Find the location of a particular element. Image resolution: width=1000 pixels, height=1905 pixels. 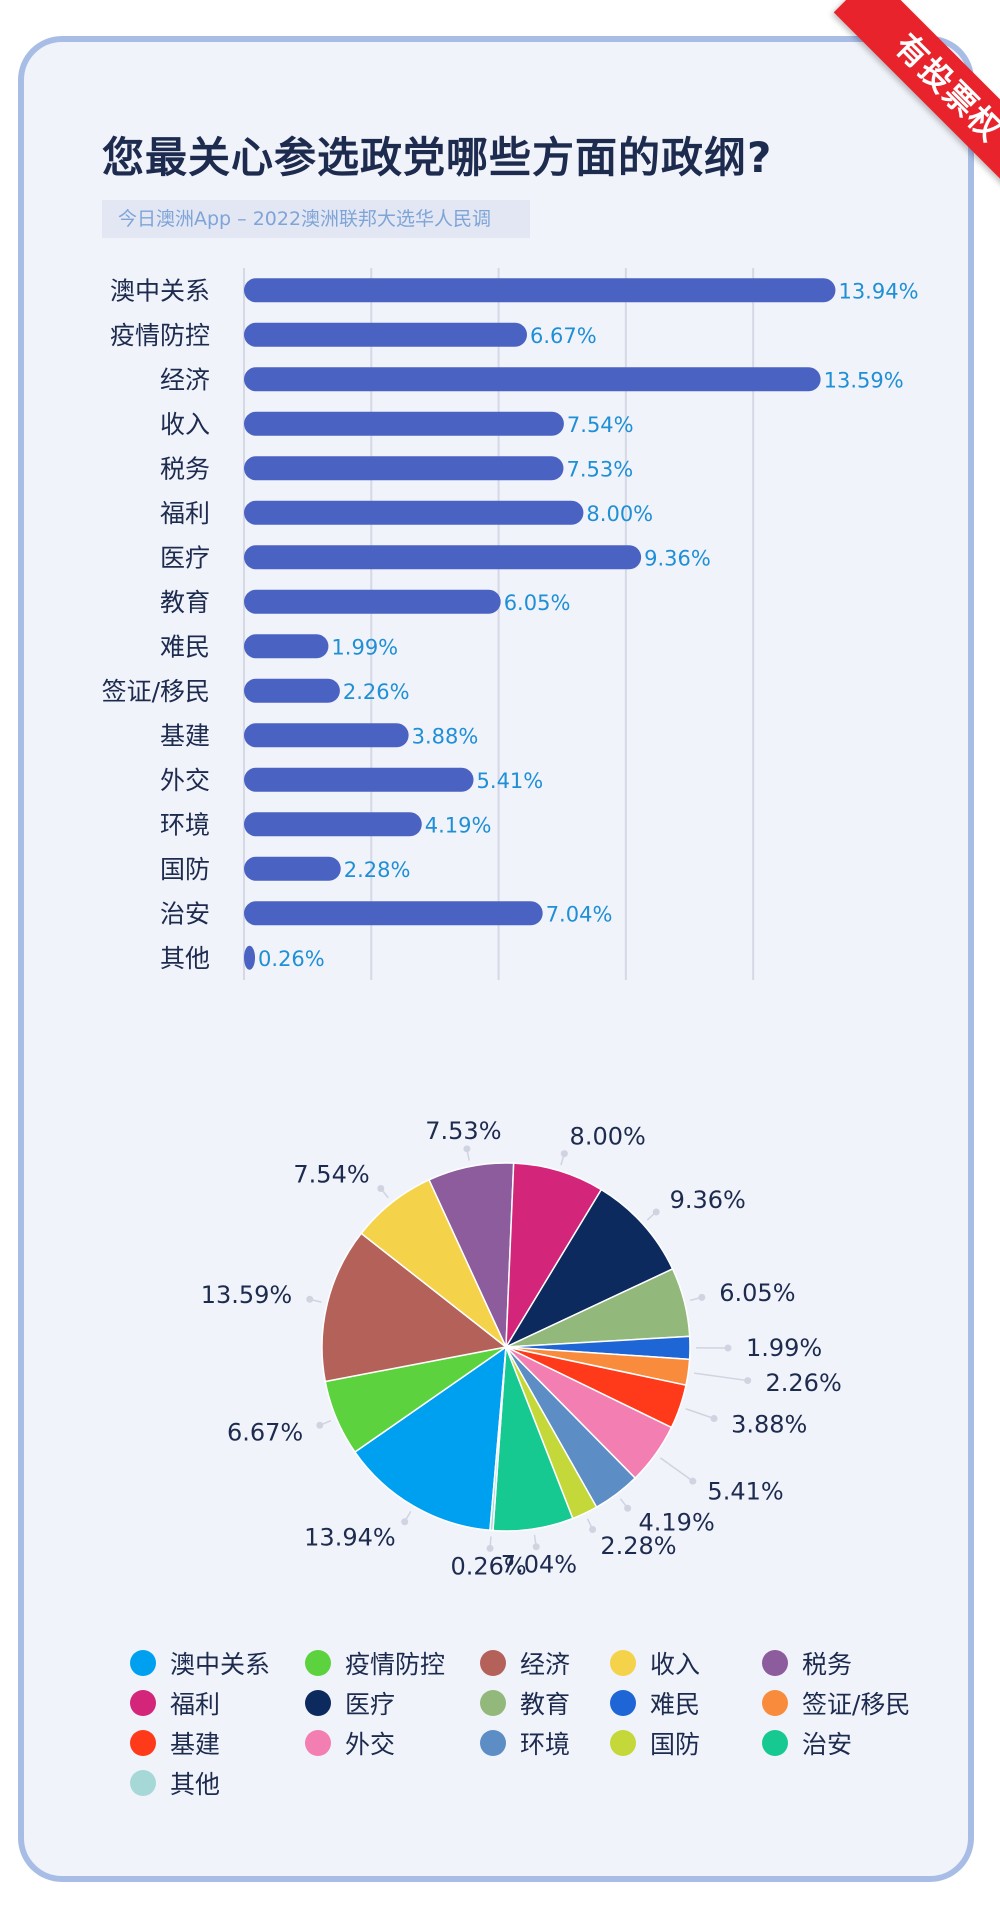

bar-category-label: 国防 is located at coordinates (185, 869).